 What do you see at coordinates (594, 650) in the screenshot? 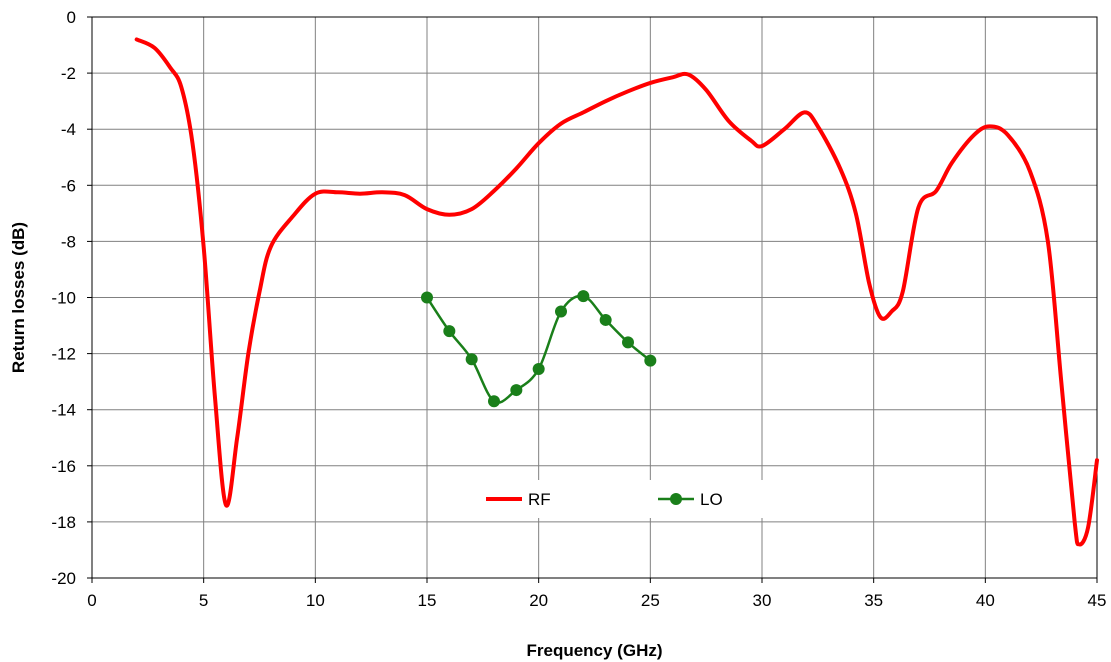
I see `x-axis-title: Frequency (GHz)` at bounding box center [594, 650].